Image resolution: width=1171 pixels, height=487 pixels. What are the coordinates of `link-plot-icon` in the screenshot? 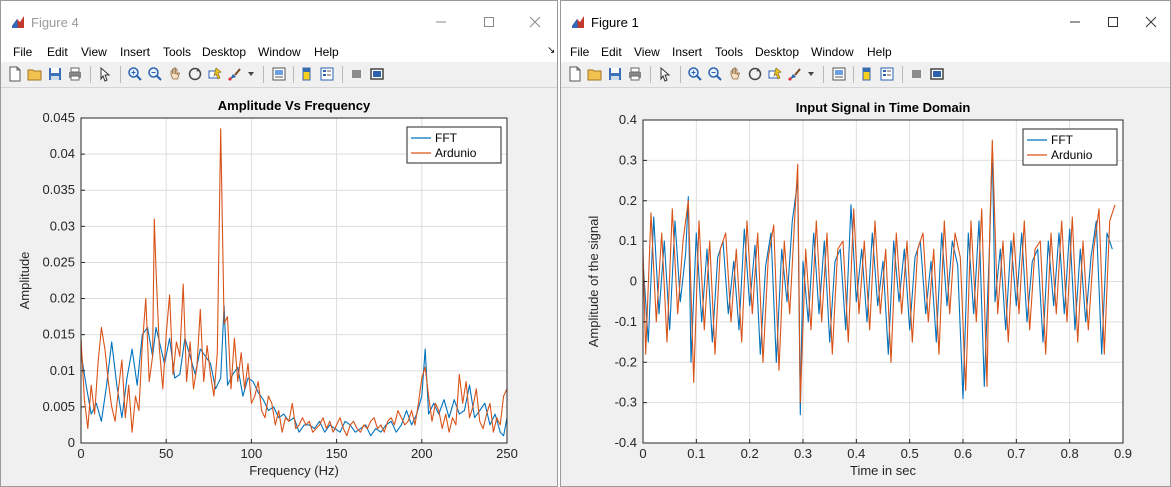 It's located at (839, 74).